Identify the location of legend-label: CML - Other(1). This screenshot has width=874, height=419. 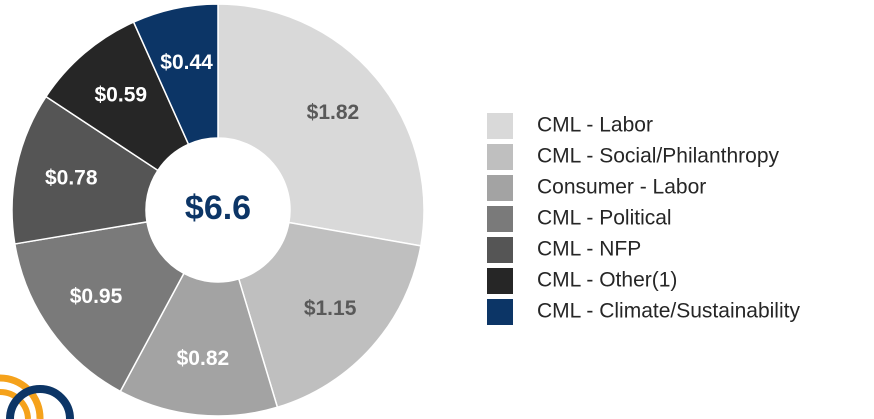
(607, 280).